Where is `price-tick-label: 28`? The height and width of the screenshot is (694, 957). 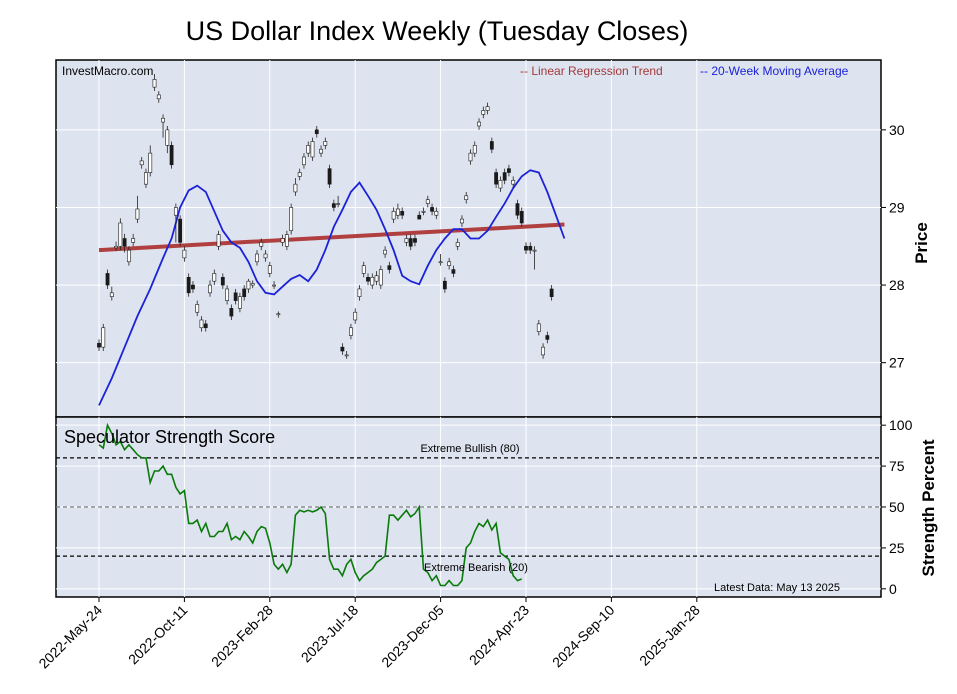
price-tick-label: 28 is located at coordinates (897, 285).